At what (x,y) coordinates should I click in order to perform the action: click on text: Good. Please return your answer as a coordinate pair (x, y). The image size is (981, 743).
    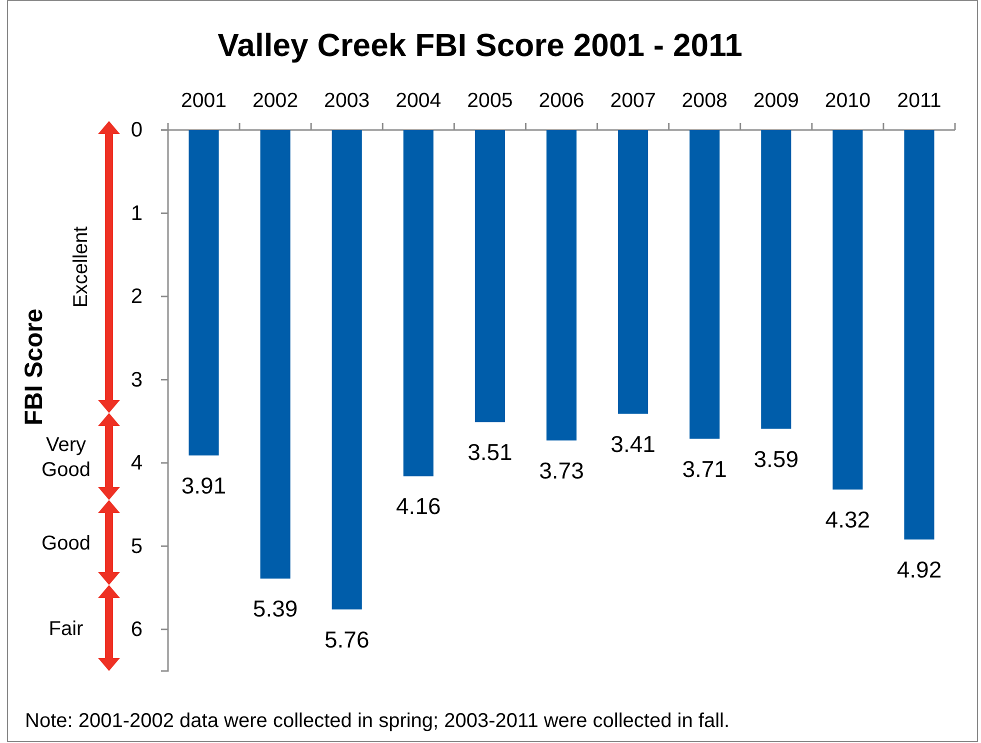
    Looking at the image, I should click on (66, 543).